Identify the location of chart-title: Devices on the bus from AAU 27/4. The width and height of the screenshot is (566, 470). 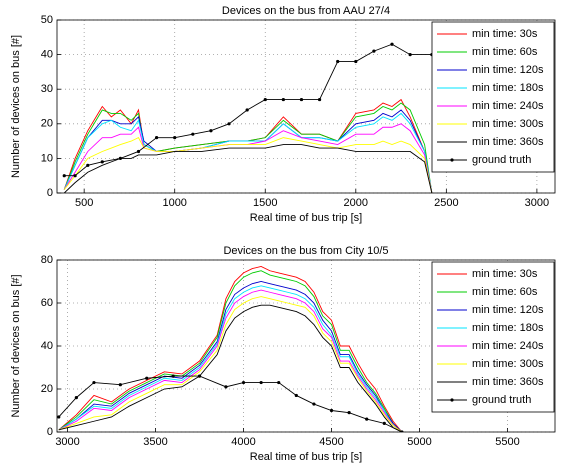
(306, 11).